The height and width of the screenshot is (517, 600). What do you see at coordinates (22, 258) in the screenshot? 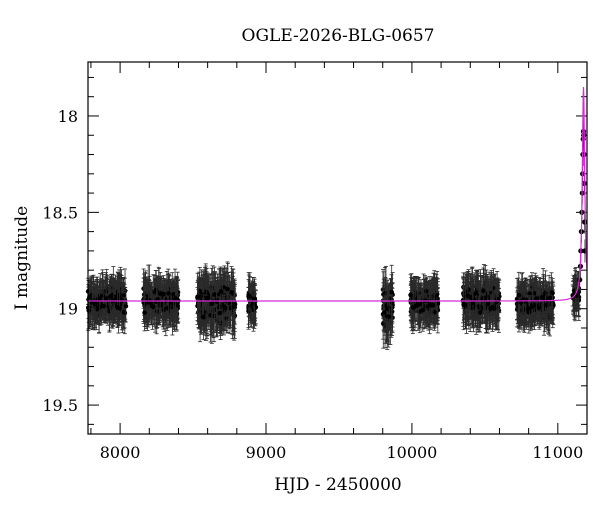
I see `y-axis-label: I magnitude` at bounding box center [22, 258].